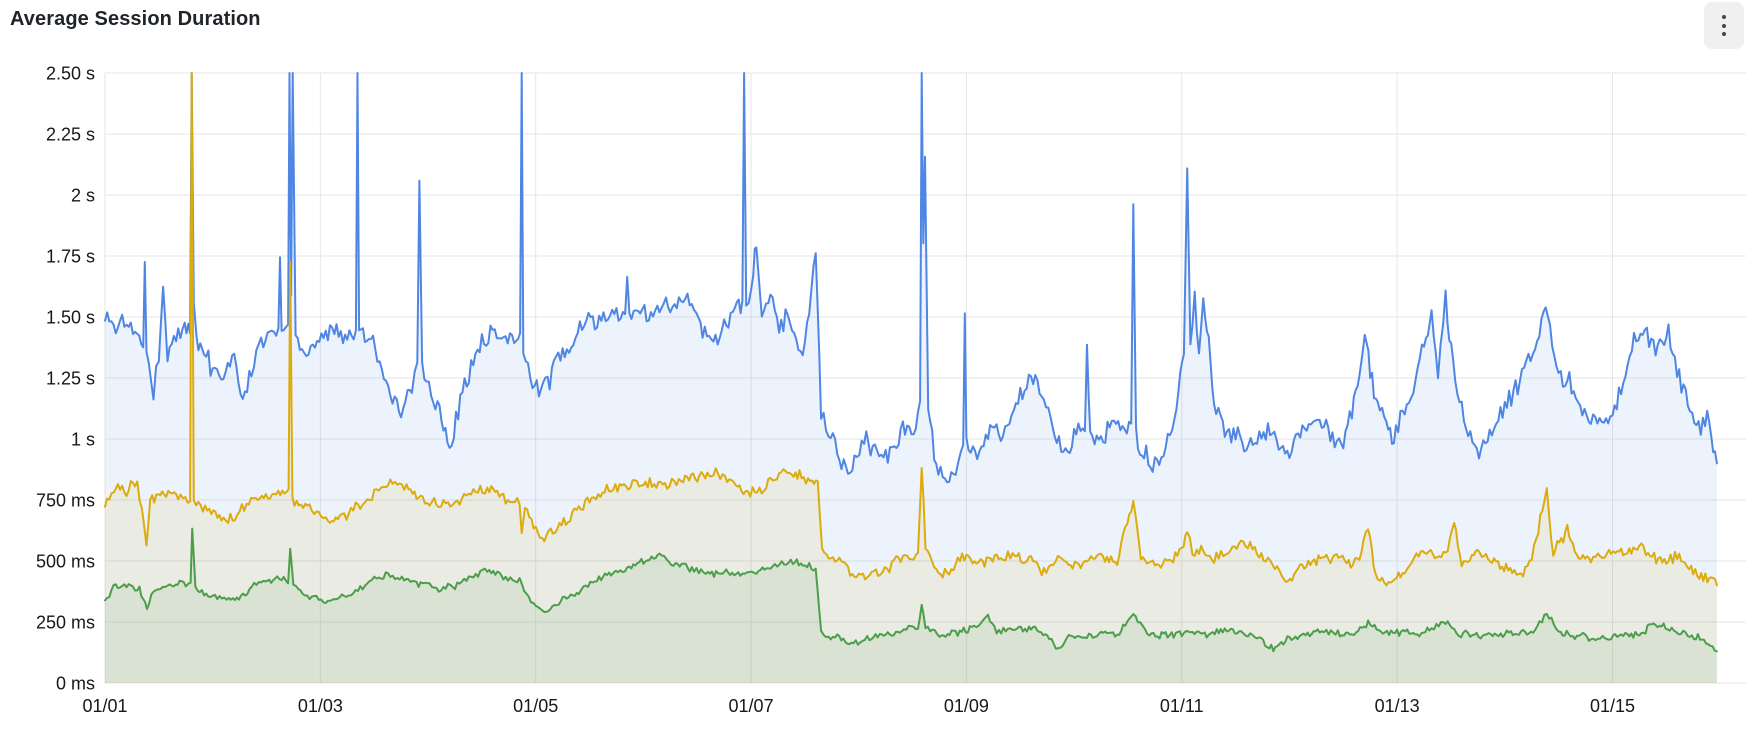 This screenshot has height=734, width=1746. I want to click on x-axis-tick-label: 01/11, so click(1182, 706).